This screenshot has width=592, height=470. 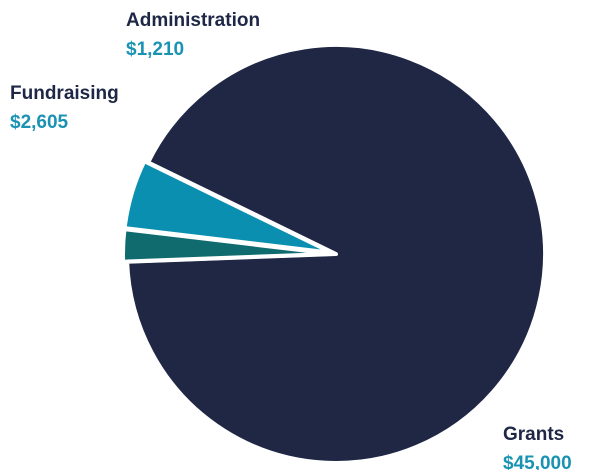 I want to click on slice-label-grants: Grants, so click(x=533, y=434).